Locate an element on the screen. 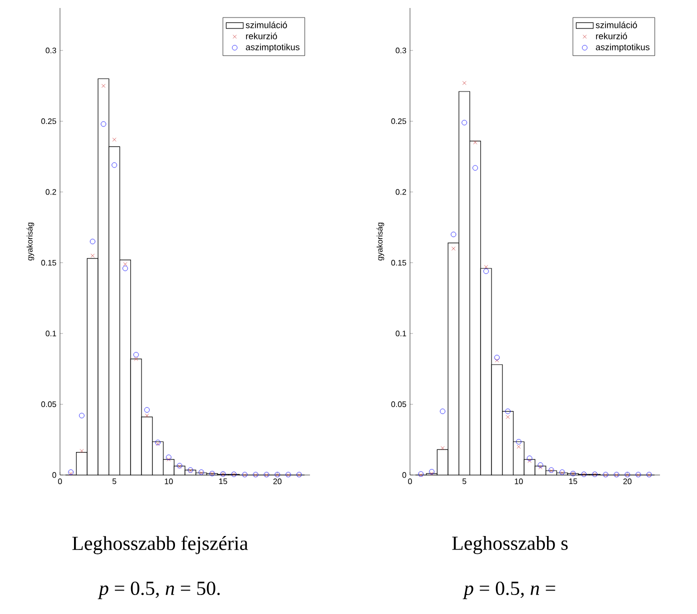 Image resolution: width=697 pixels, height=614 pixels. text: p = 0.5, n = 50. is located at coordinates (159, 591).